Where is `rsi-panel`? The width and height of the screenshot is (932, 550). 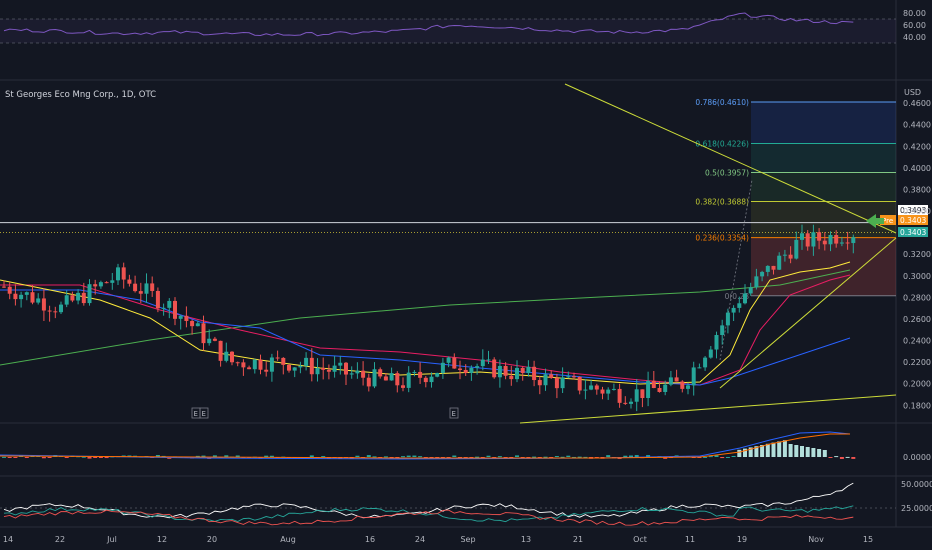
rsi-panel is located at coordinates (448, 28).